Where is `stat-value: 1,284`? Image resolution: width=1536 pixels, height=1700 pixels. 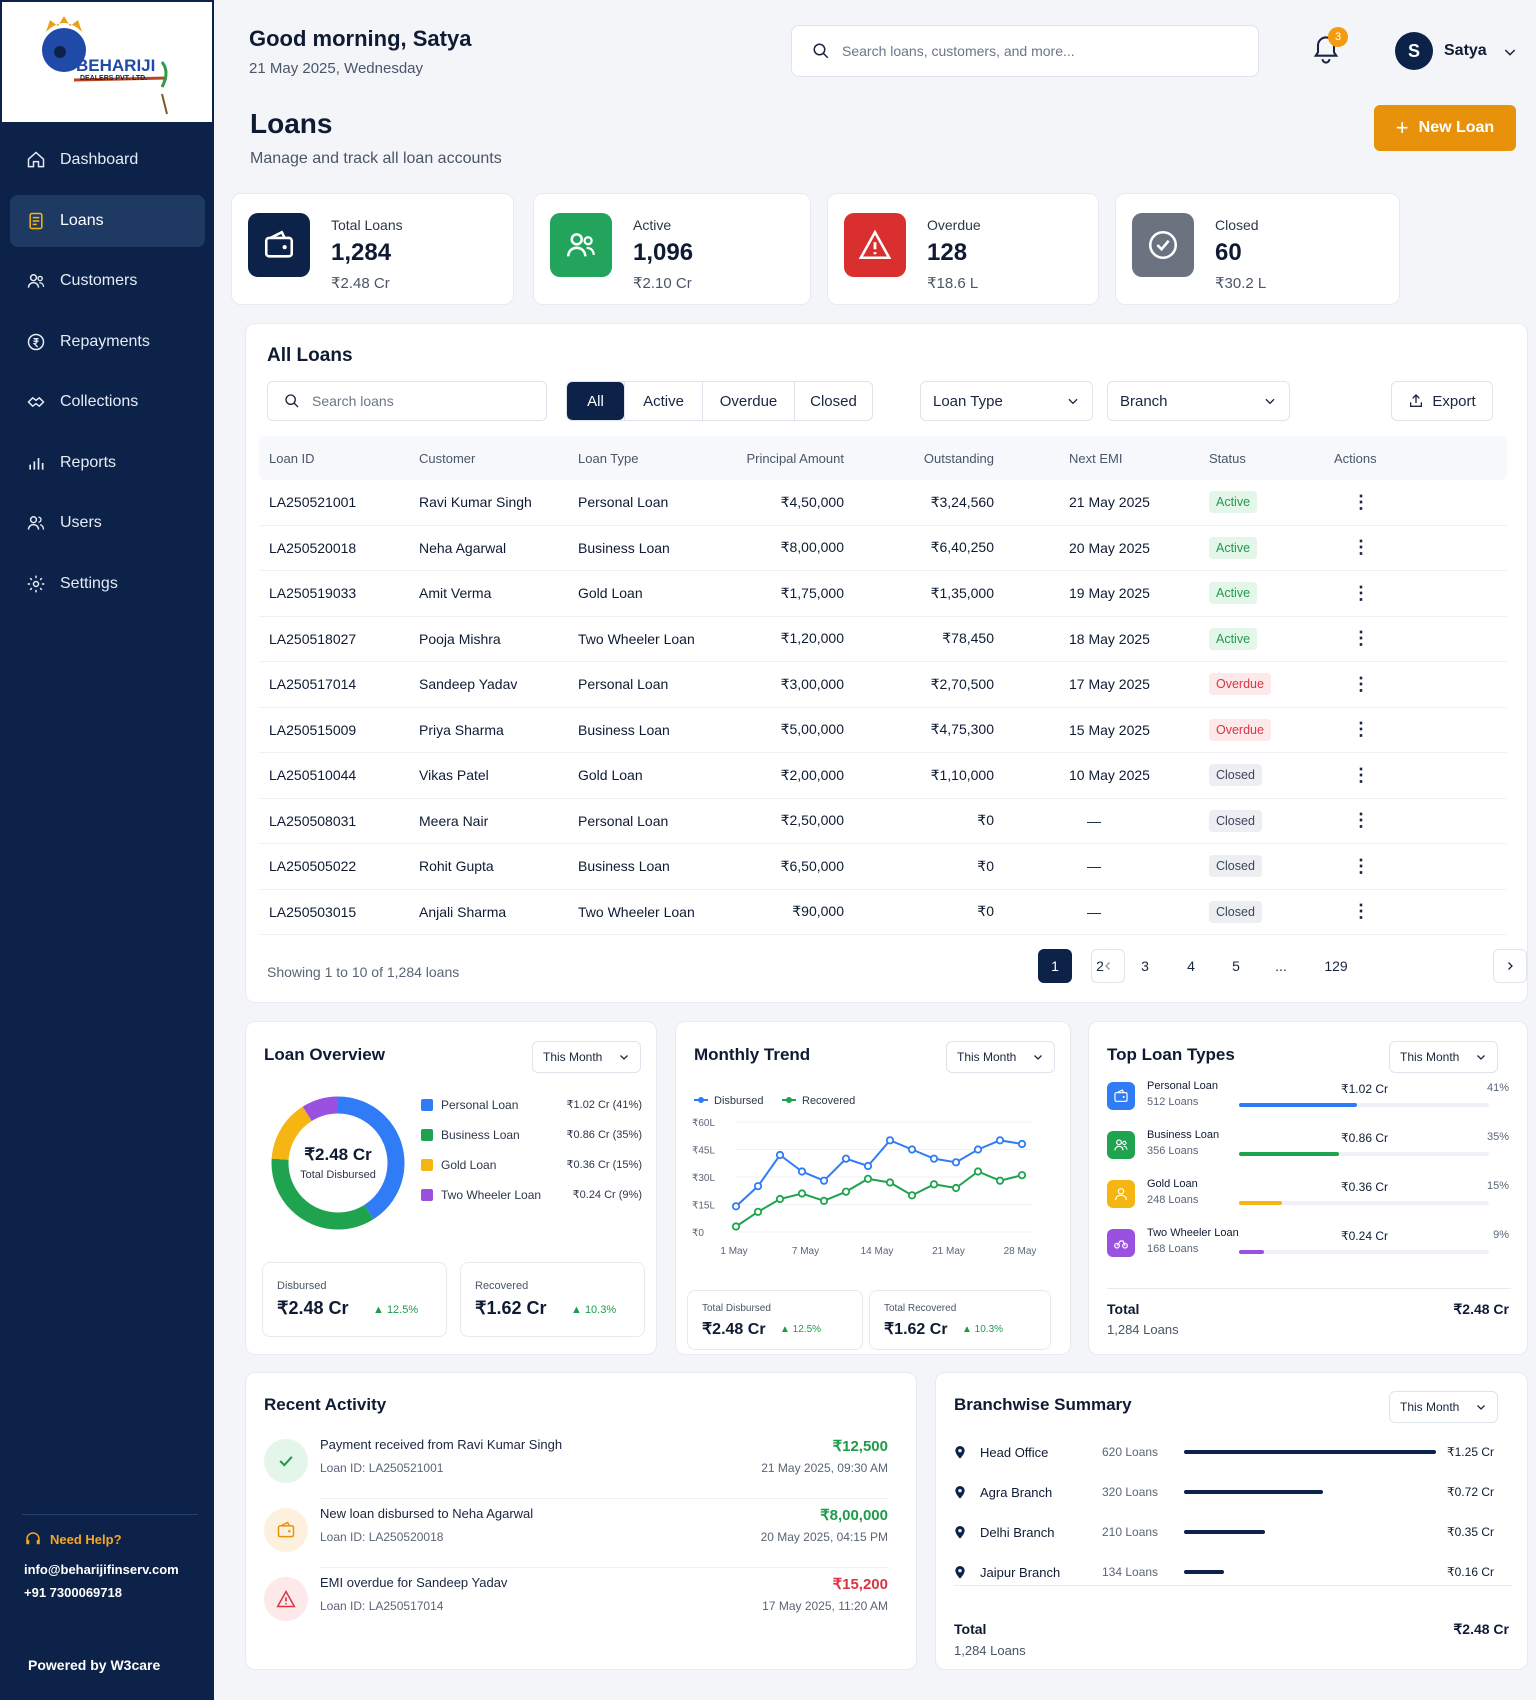
stat-value: 1,284 is located at coordinates (361, 252).